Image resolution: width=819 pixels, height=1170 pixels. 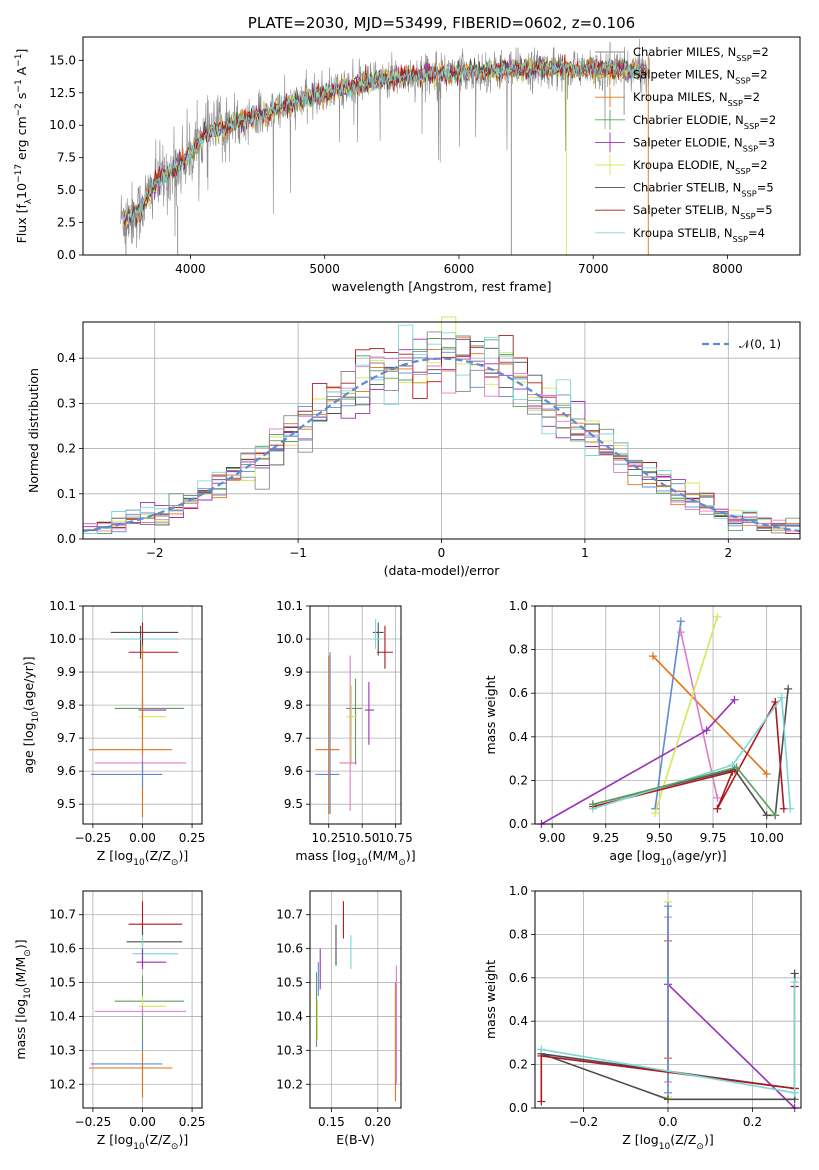 What do you see at coordinates (766, 838) in the screenshot?
I see `weight-vs-age-xtick-label: 10.00` at bounding box center [766, 838].